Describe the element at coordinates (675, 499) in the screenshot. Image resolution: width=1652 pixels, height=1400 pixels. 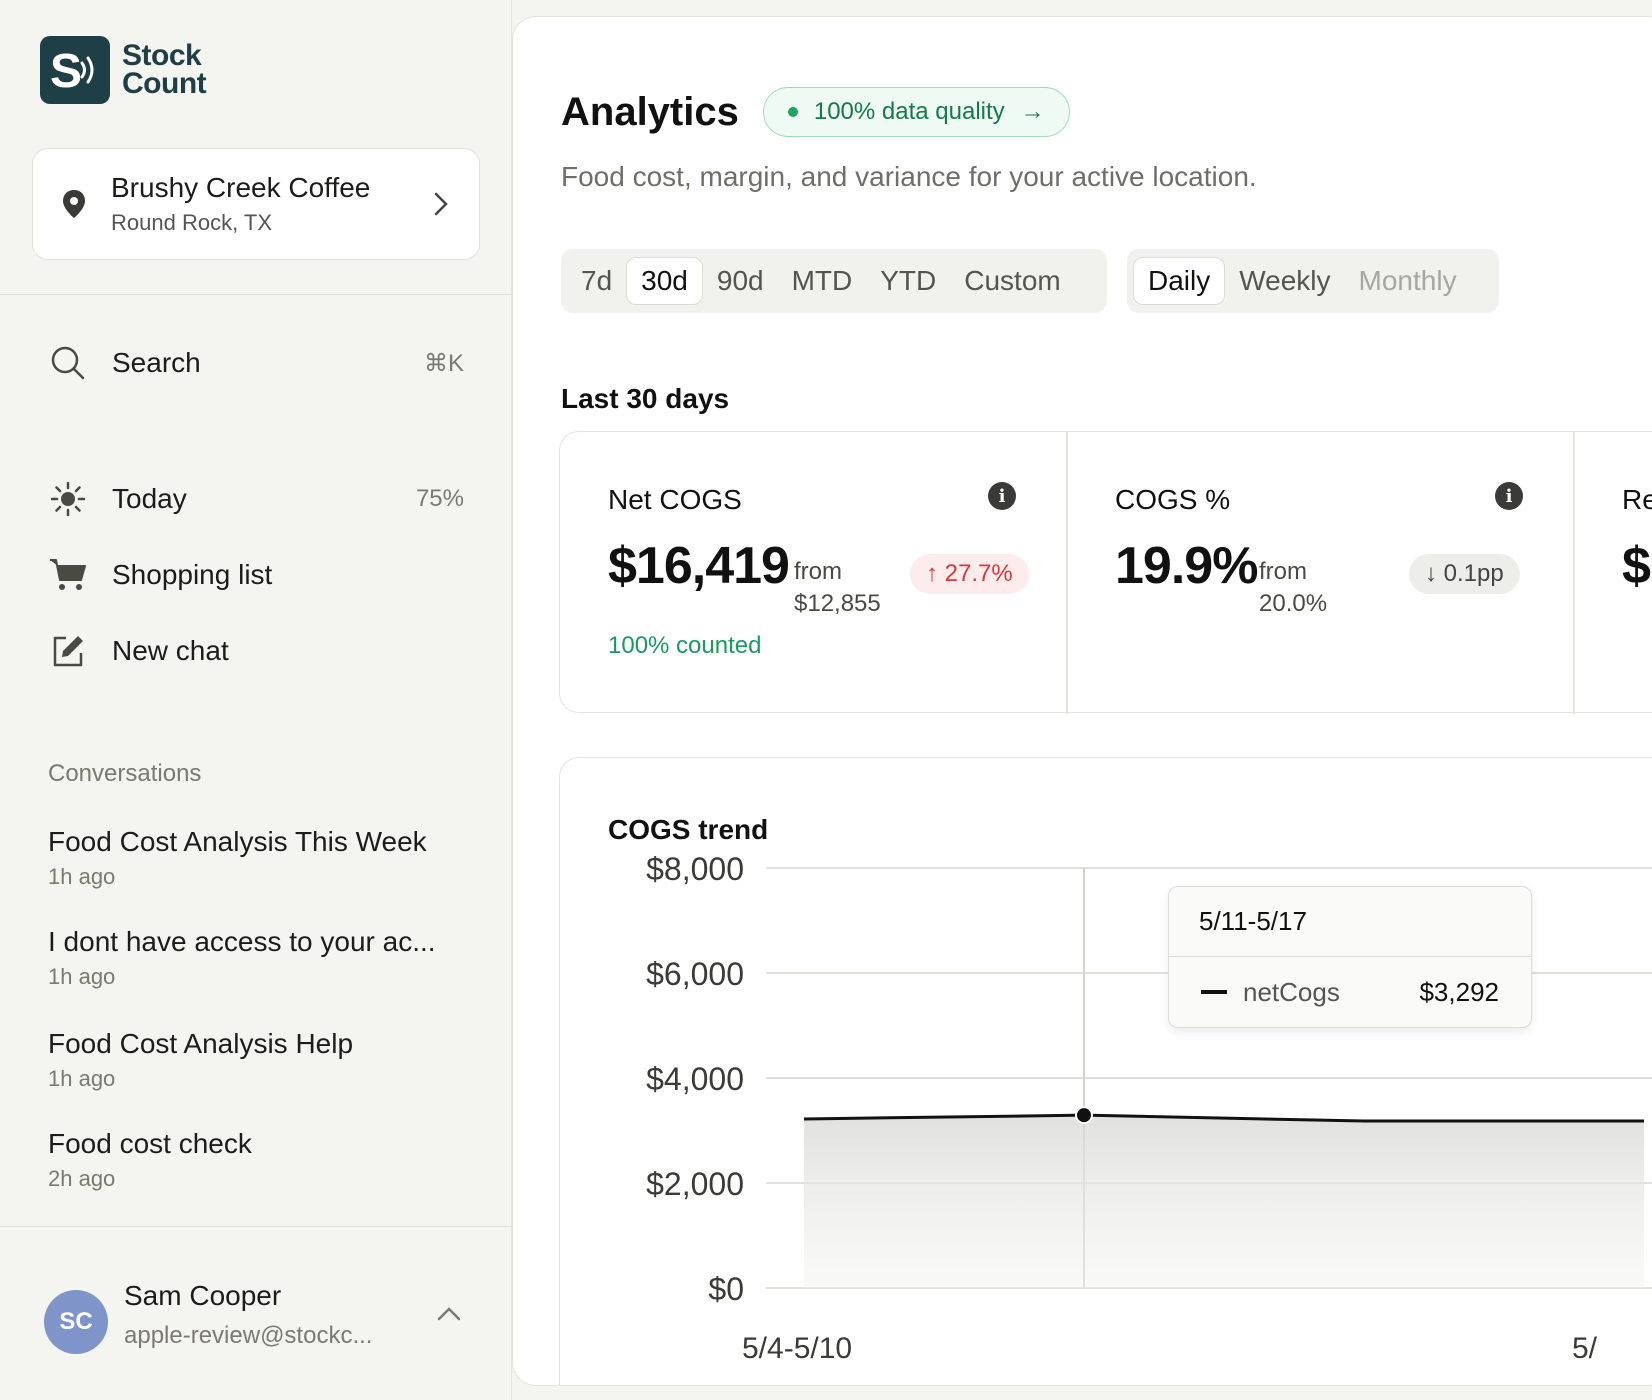
I see `kpi-name: Net COGS` at that location.